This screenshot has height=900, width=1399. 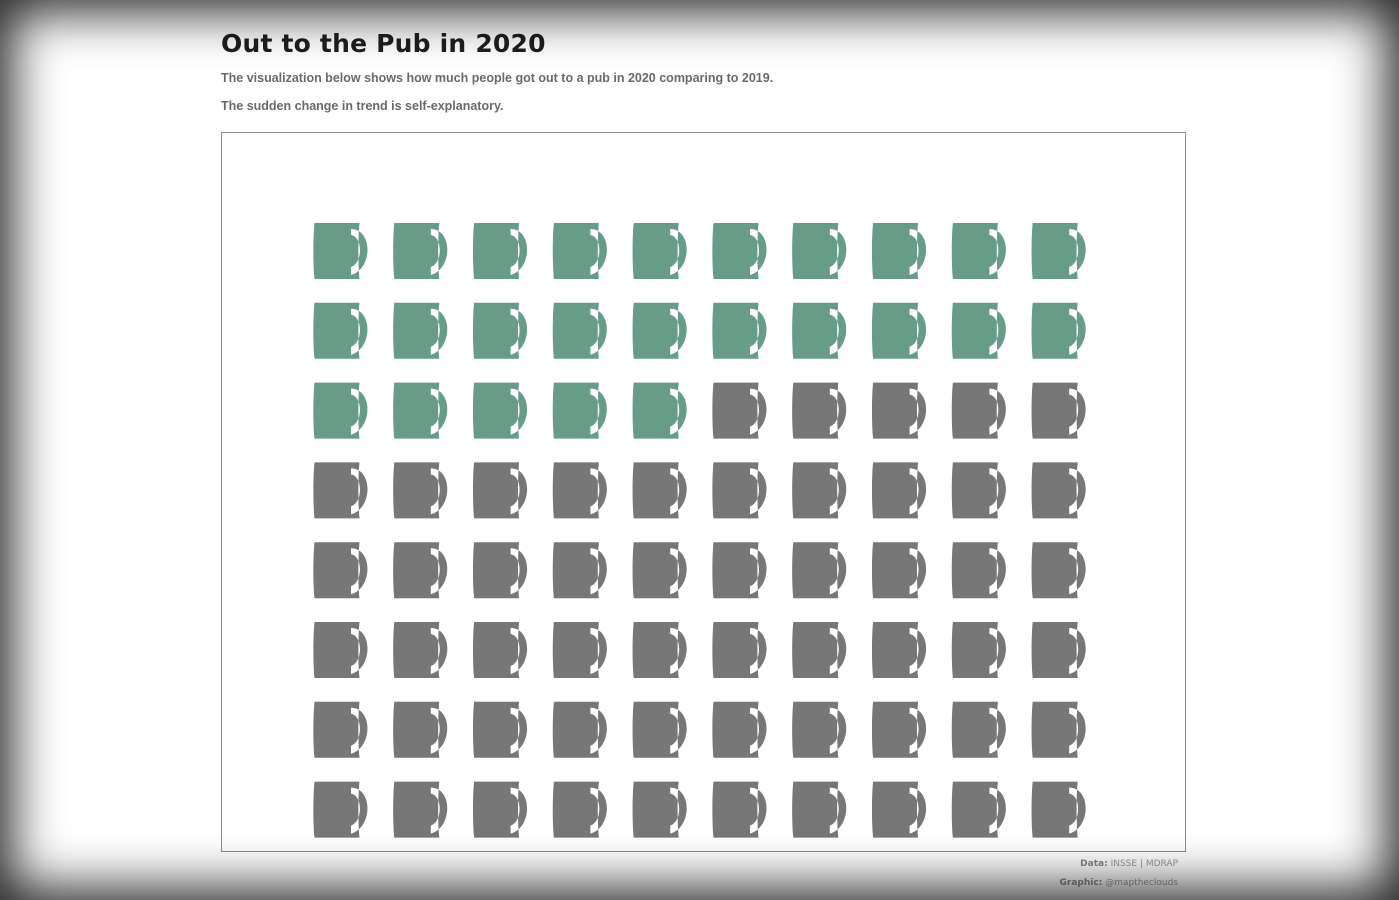 I want to click on data-credit-label: Data:, so click(x=1094, y=864).